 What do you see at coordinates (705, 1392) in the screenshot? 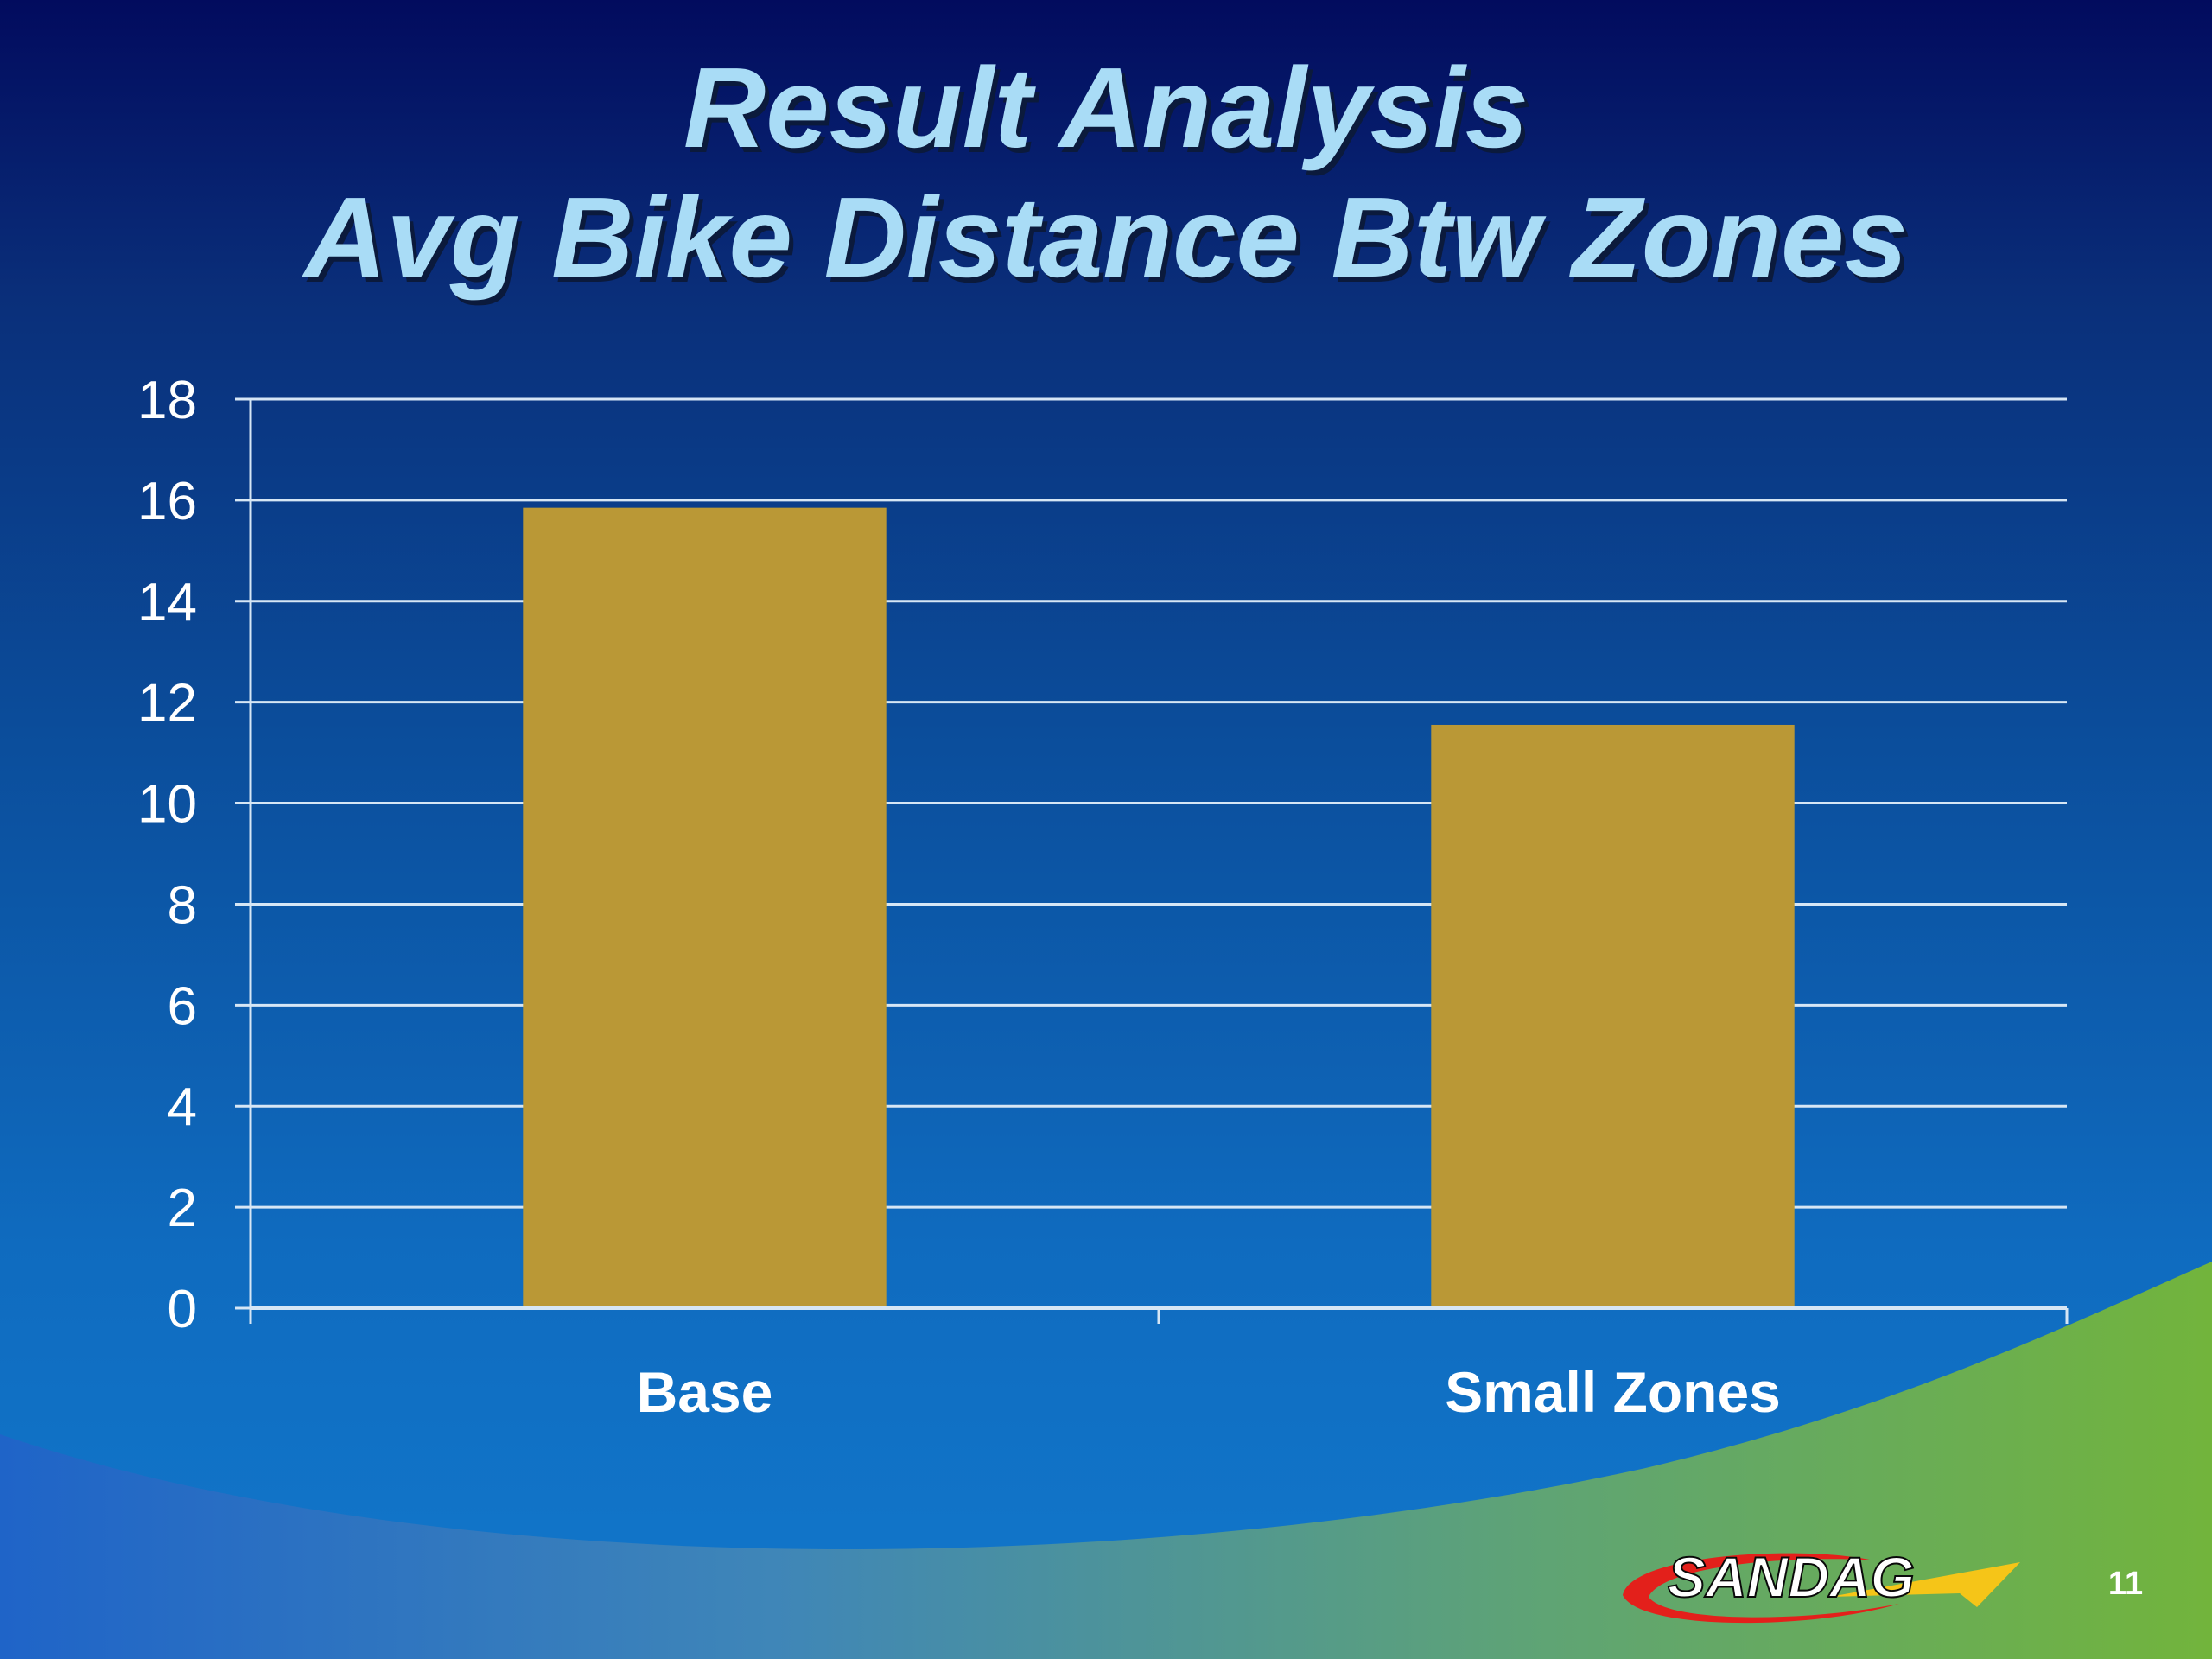
I see `x-category-label: Base` at bounding box center [705, 1392].